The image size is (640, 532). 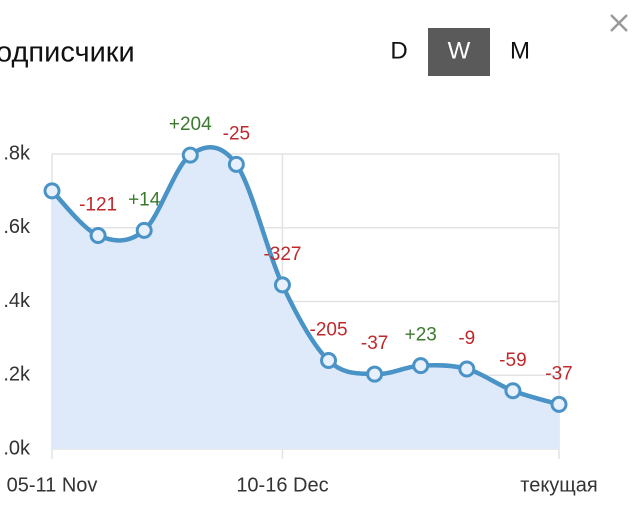 What do you see at coordinates (520, 50) in the screenshot?
I see `period-button: M` at bounding box center [520, 50].